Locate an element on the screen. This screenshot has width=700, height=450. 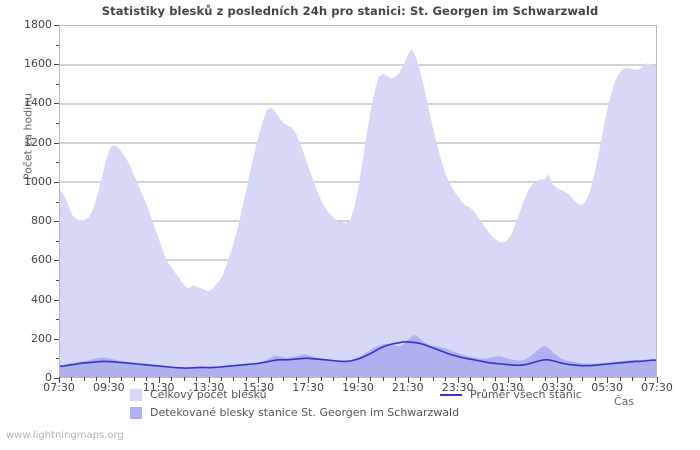
y-tick-label: 0 is located at coordinates (48, 377).